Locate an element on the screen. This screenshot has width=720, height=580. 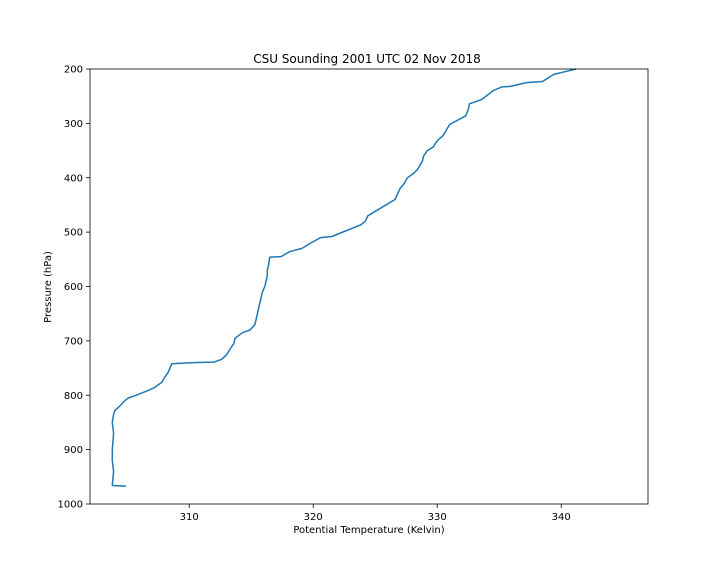
y-axis-label: Pressure (hPa) is located at coordinates (48, 287).